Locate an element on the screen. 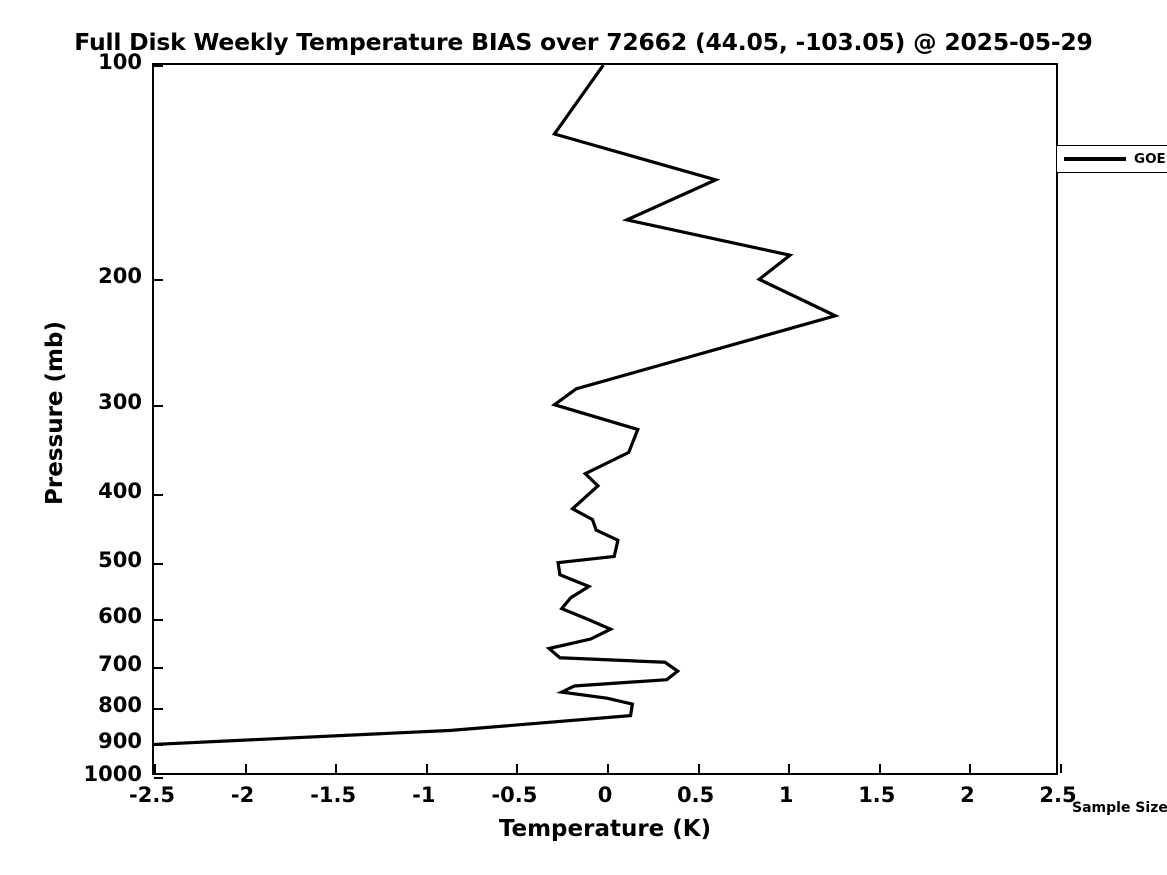 Image resolution: width=1167 pixels, height=875 pixels. y-tick-label-900: 900 is located at coordinates (120, 741).